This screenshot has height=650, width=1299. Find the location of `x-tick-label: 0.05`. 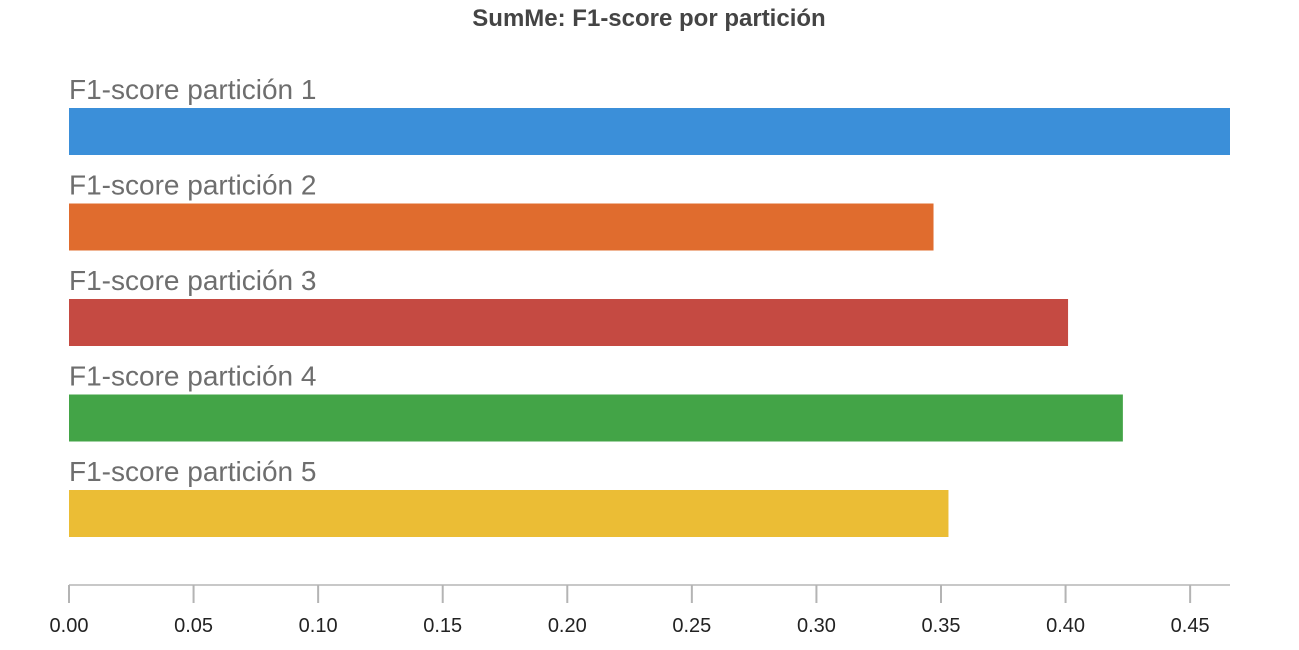

x-tick-label: 0.05 is located at coordinates (193, 626).